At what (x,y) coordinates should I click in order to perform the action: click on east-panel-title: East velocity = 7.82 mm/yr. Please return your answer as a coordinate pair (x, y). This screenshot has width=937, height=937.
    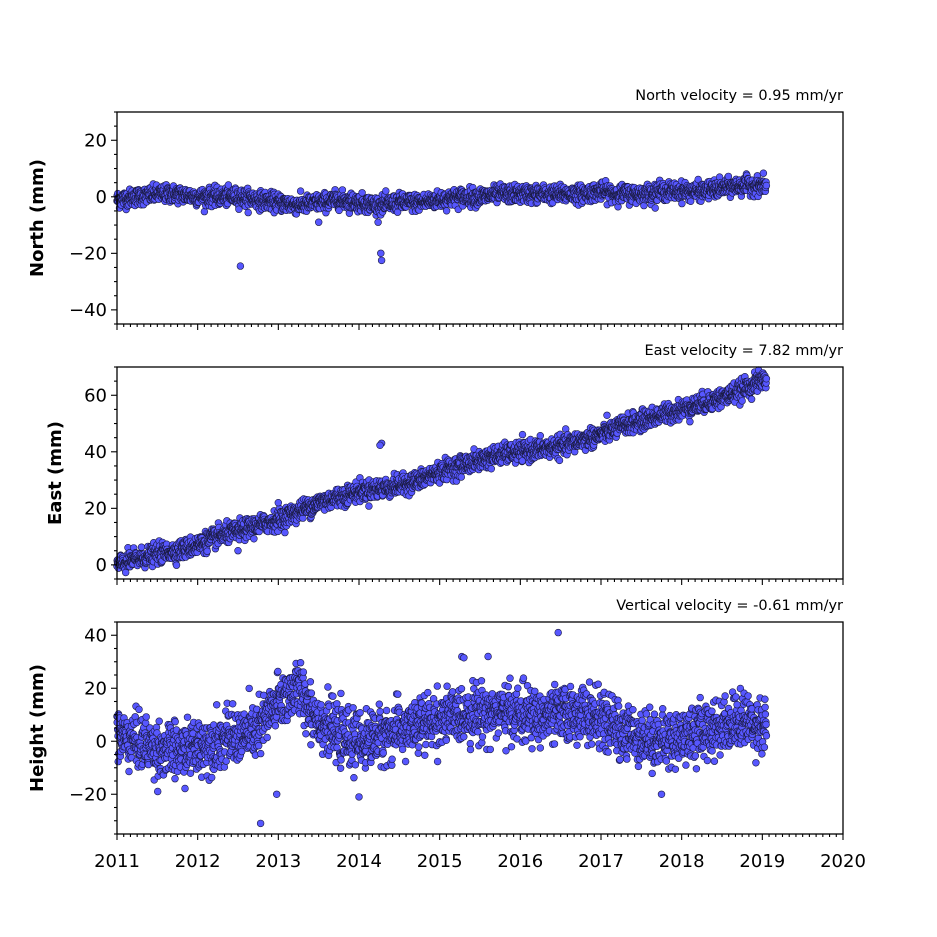
    Looking at the image, I should click on (743, 351).